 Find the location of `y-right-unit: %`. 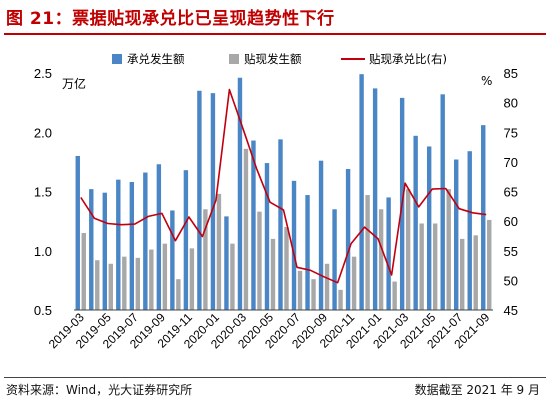

y-right-unit: % is located at coordinates (486, 81).